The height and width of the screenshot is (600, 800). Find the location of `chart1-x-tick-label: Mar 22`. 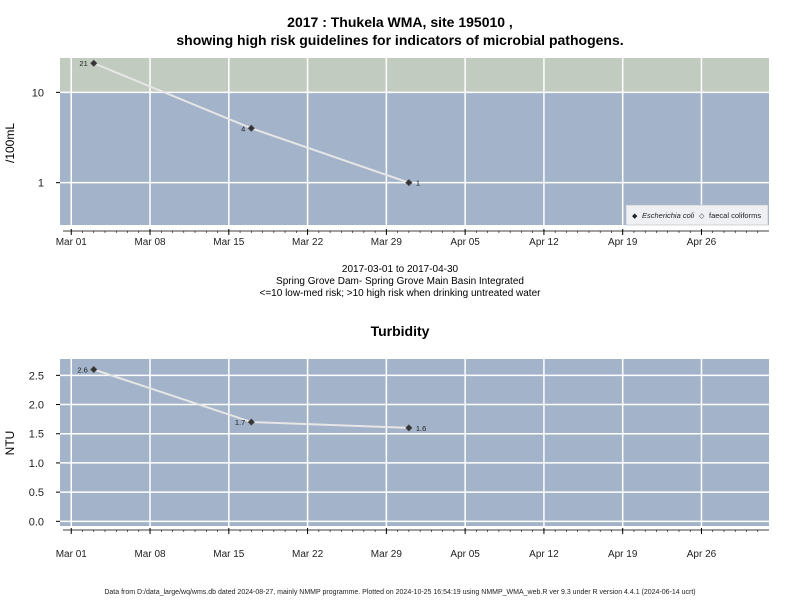

chart1-x-tick-label: Mar 22 is located at coordinates (308, 242).